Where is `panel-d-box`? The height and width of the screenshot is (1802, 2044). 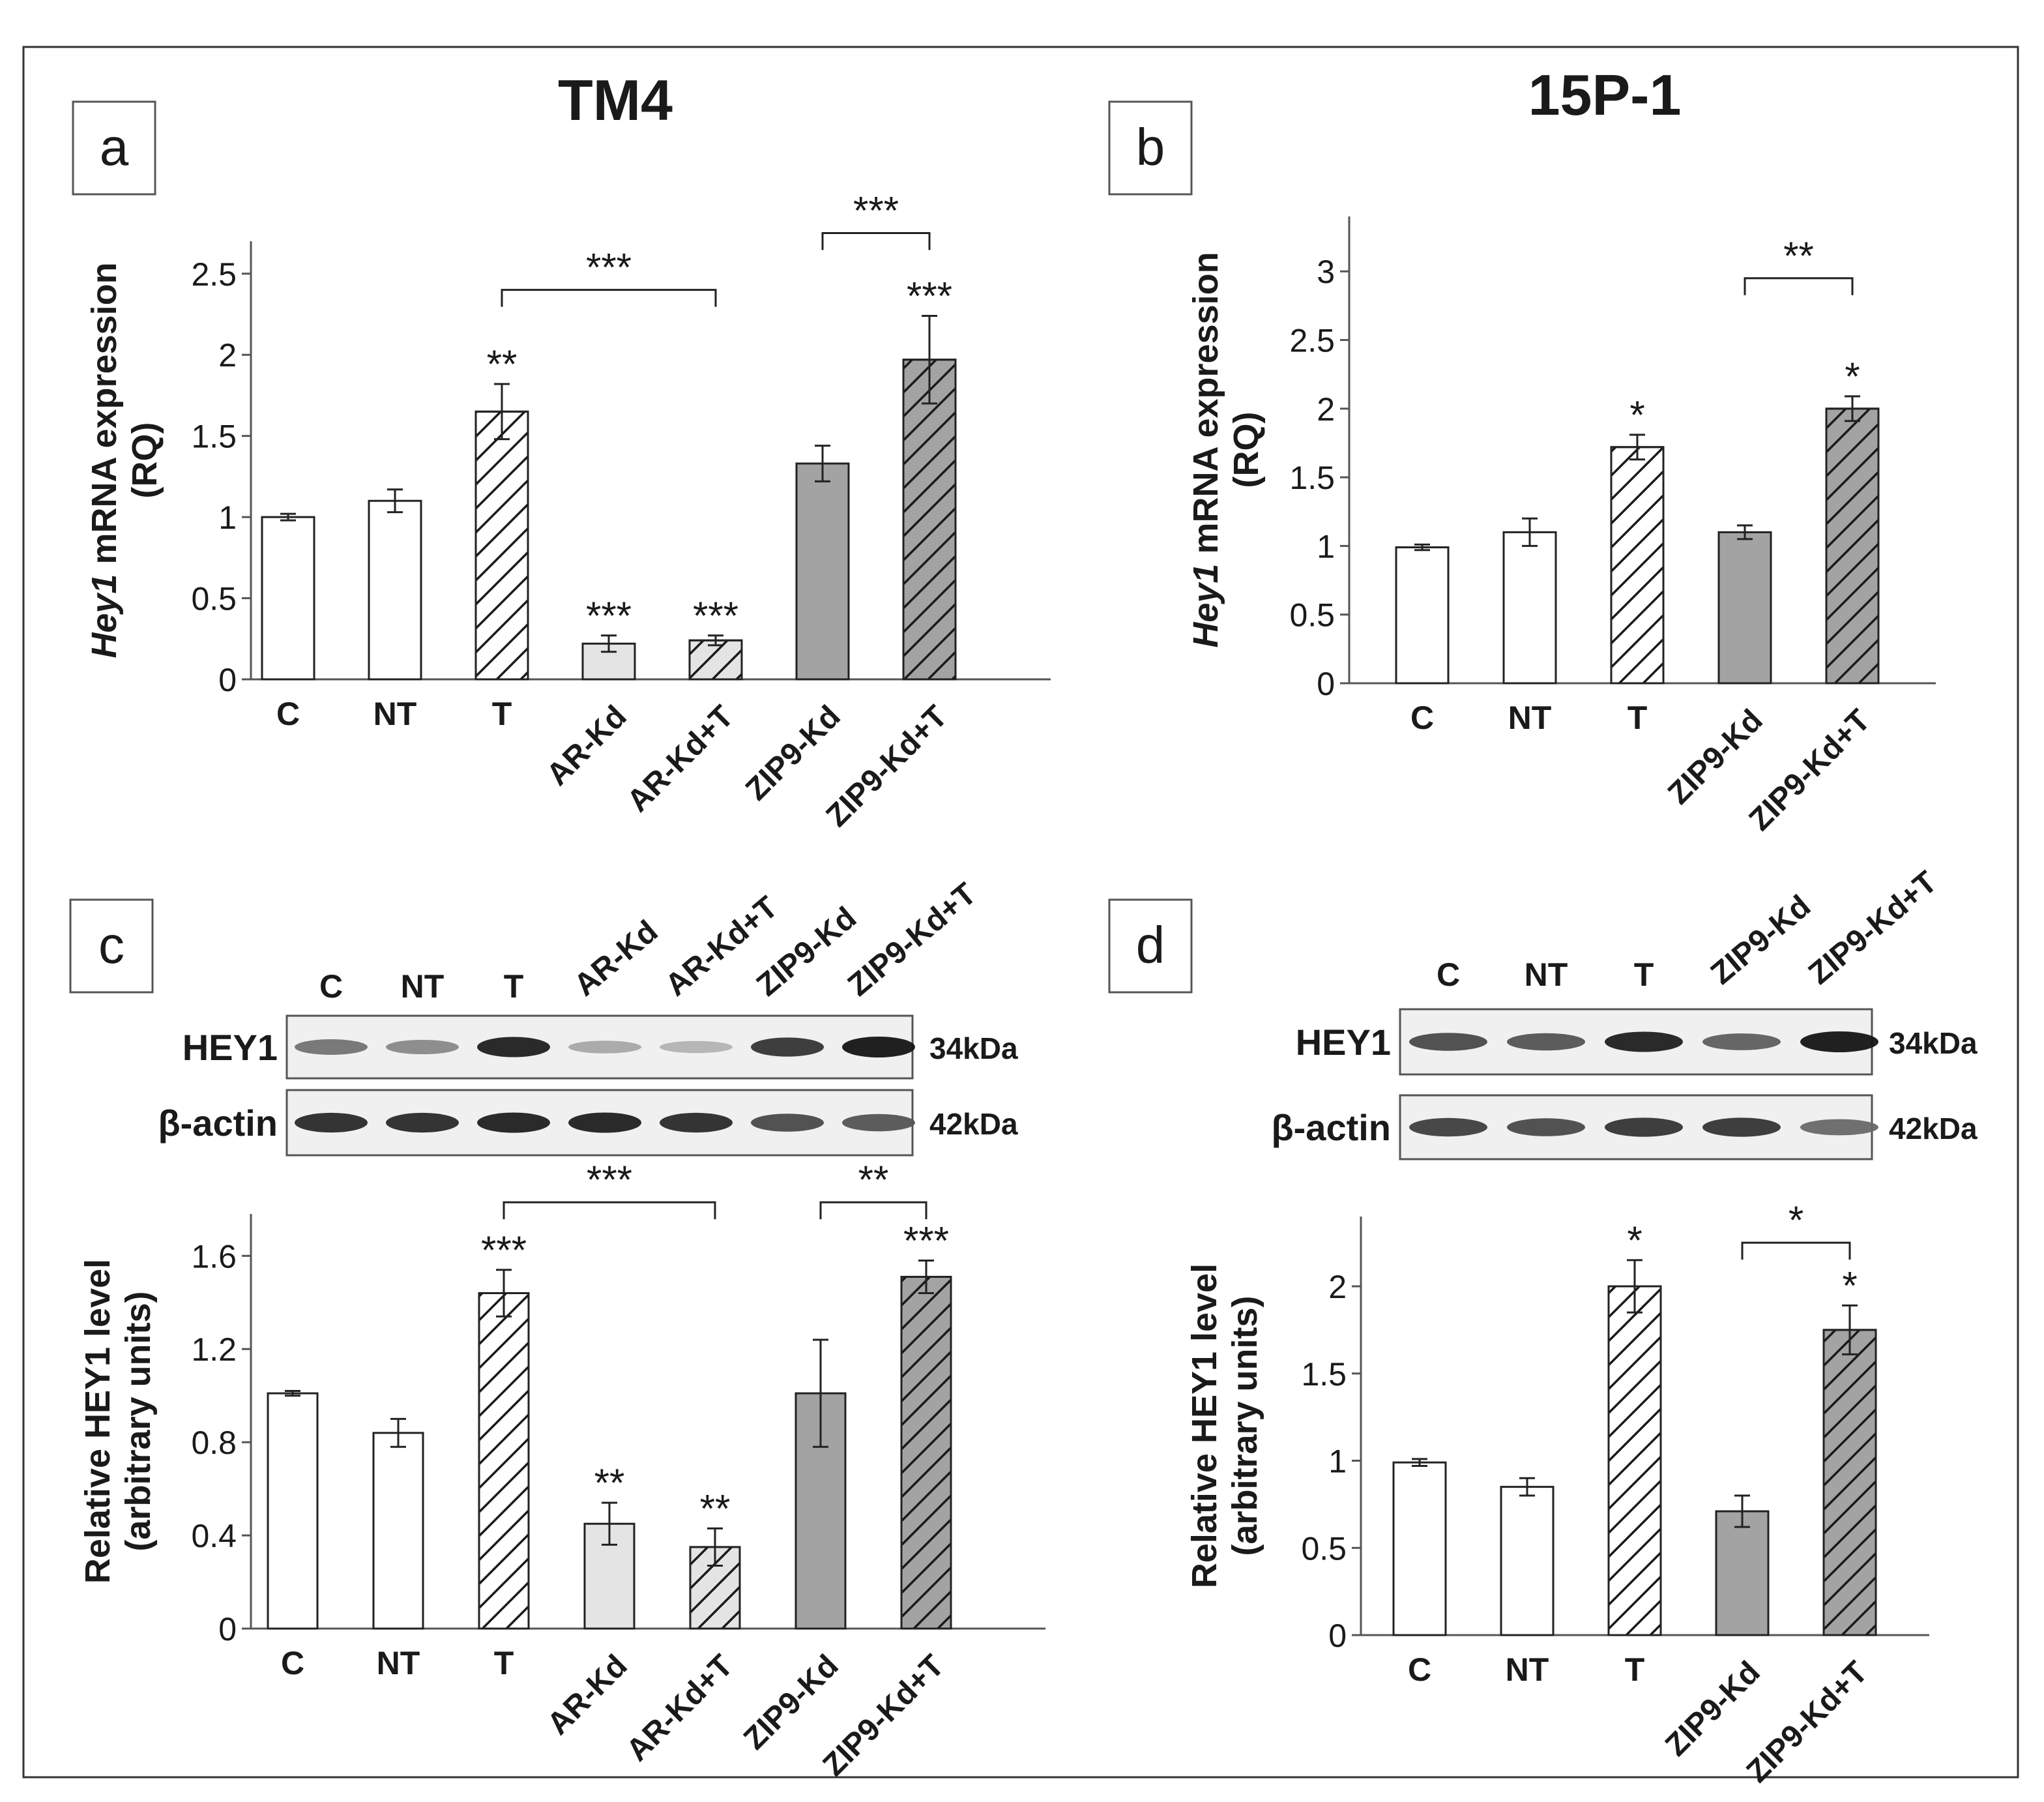
panel-d-box is located at coordinates (1150, 946).